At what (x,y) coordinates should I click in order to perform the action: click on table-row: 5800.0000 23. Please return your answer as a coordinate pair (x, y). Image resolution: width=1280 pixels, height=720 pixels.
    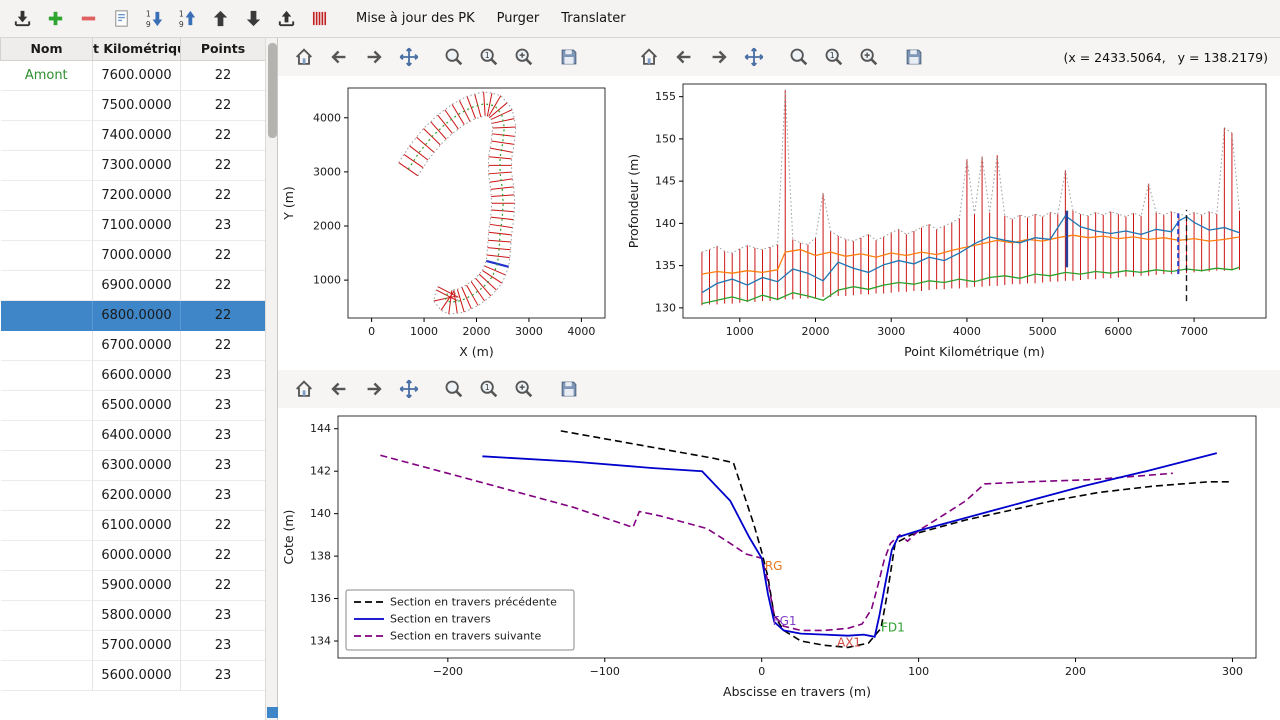
    Looking at the image, I should click on (133, 615).